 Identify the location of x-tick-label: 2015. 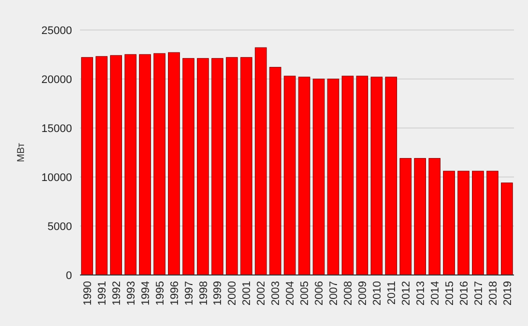
(450, 293).